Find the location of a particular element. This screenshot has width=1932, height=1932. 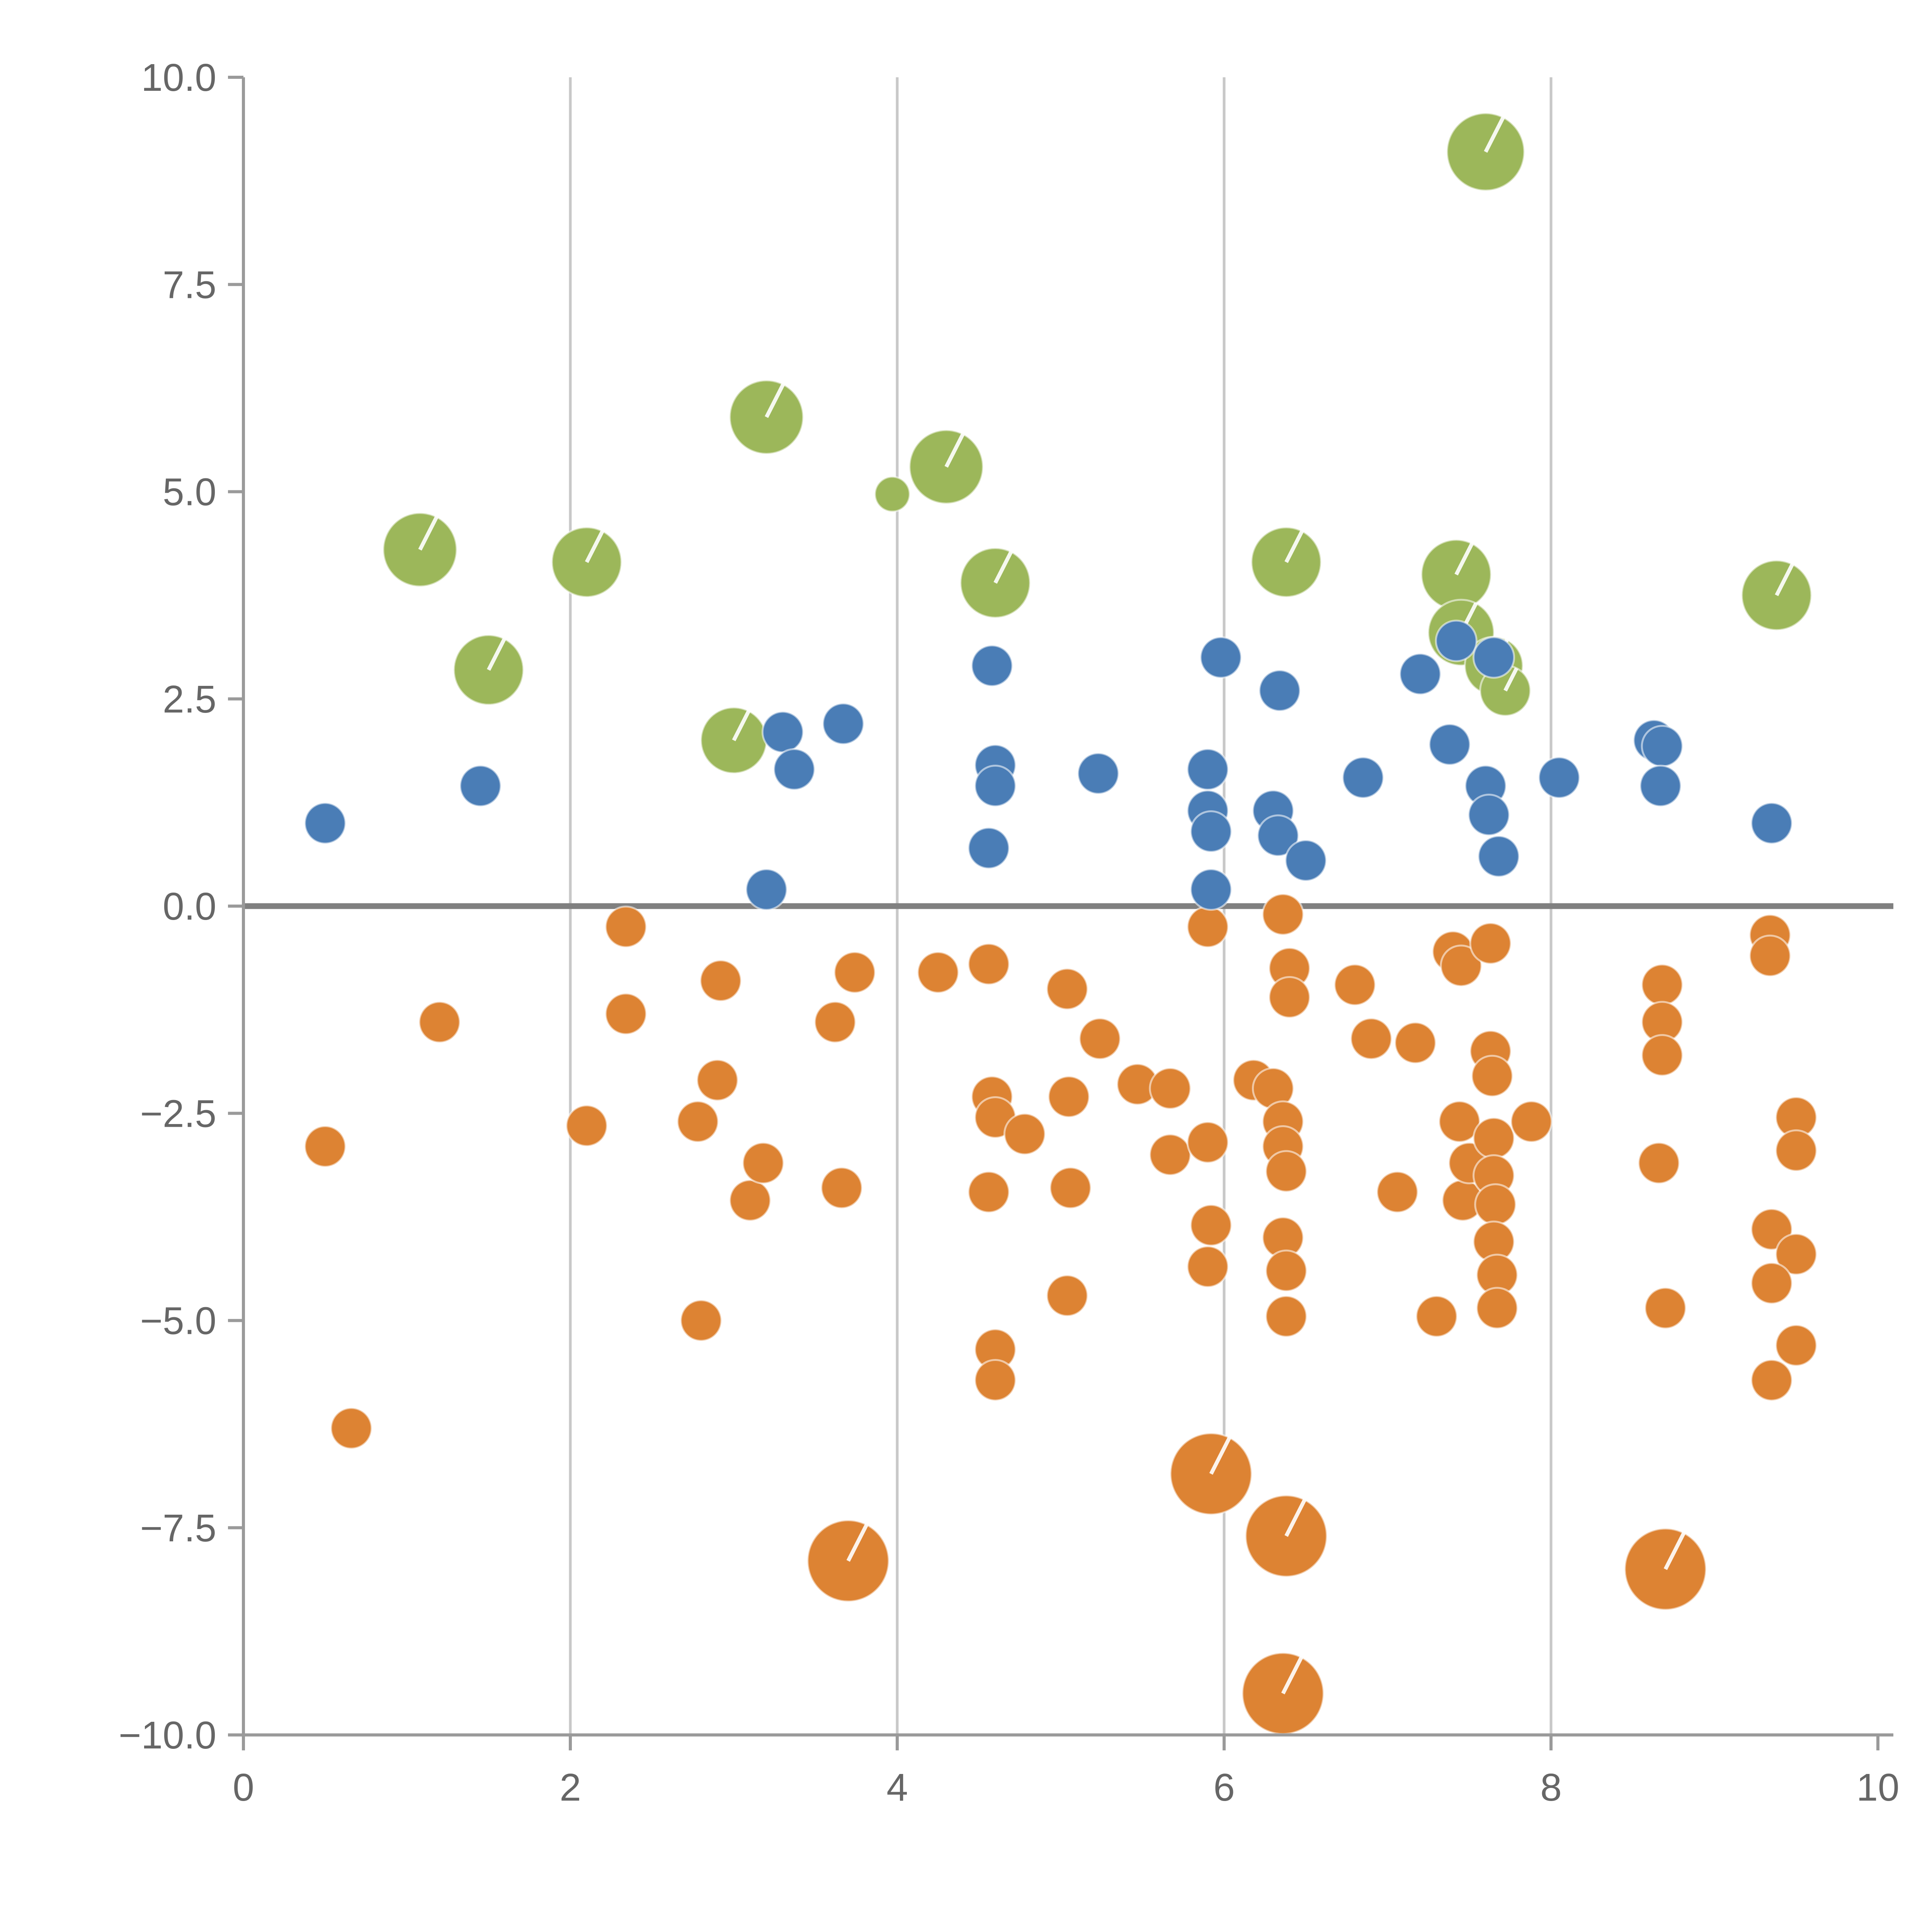

y-tick-label: 7.5 is located at coordinates (190, 284).